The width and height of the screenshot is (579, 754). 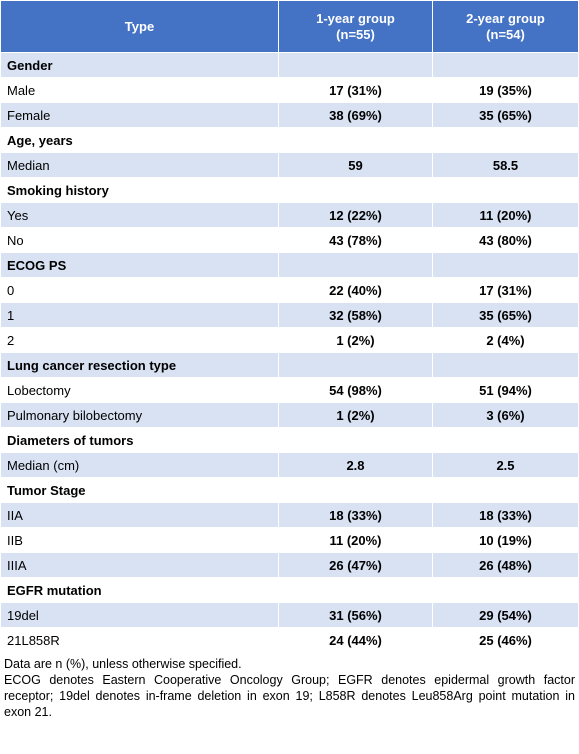 I want to click on section-header-row: Tumor Stage, so click(x=289, y=490).